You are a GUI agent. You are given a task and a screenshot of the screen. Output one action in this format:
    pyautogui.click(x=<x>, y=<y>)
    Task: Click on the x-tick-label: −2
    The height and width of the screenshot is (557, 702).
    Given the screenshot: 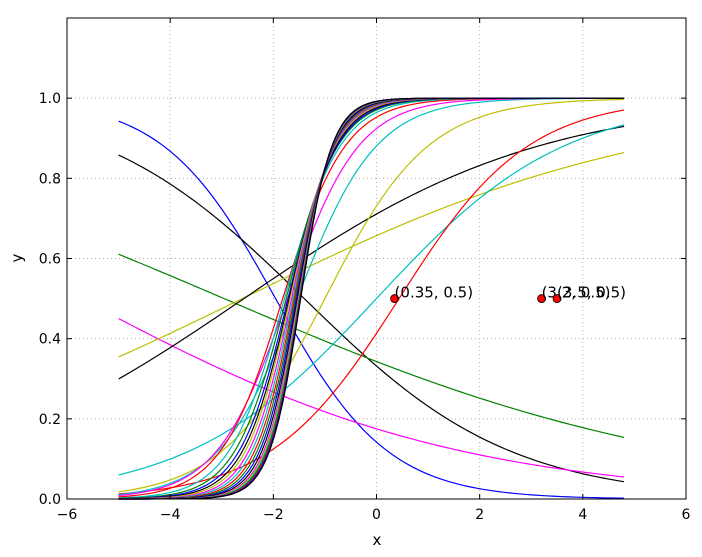 What is the action you would take?
    pyautogui.click(x=273, y=515)
    